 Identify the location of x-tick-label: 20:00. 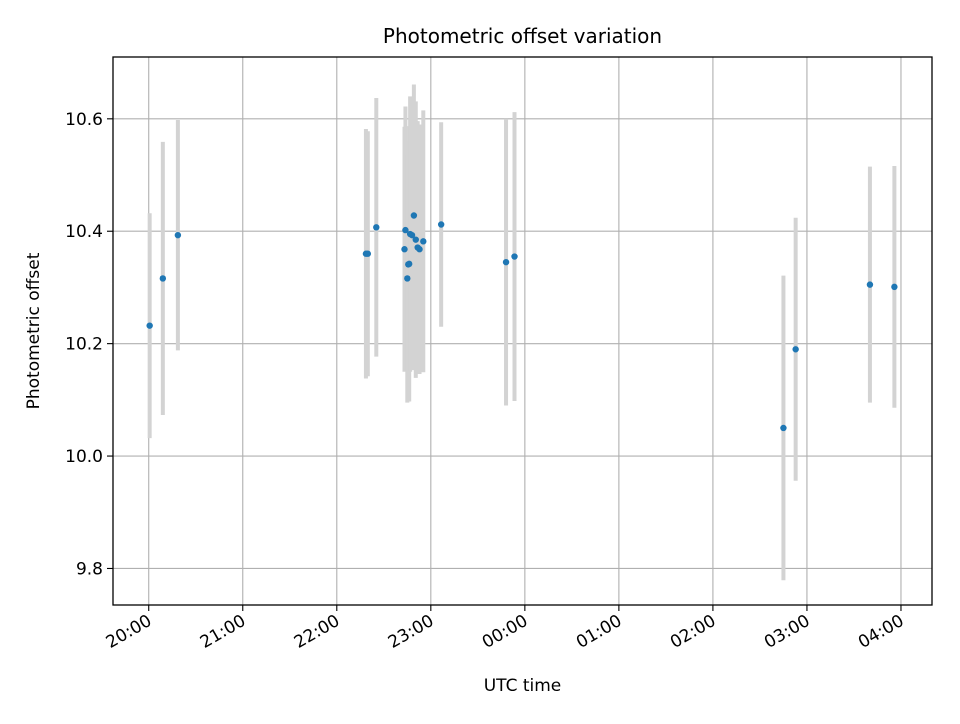
(129, 632).